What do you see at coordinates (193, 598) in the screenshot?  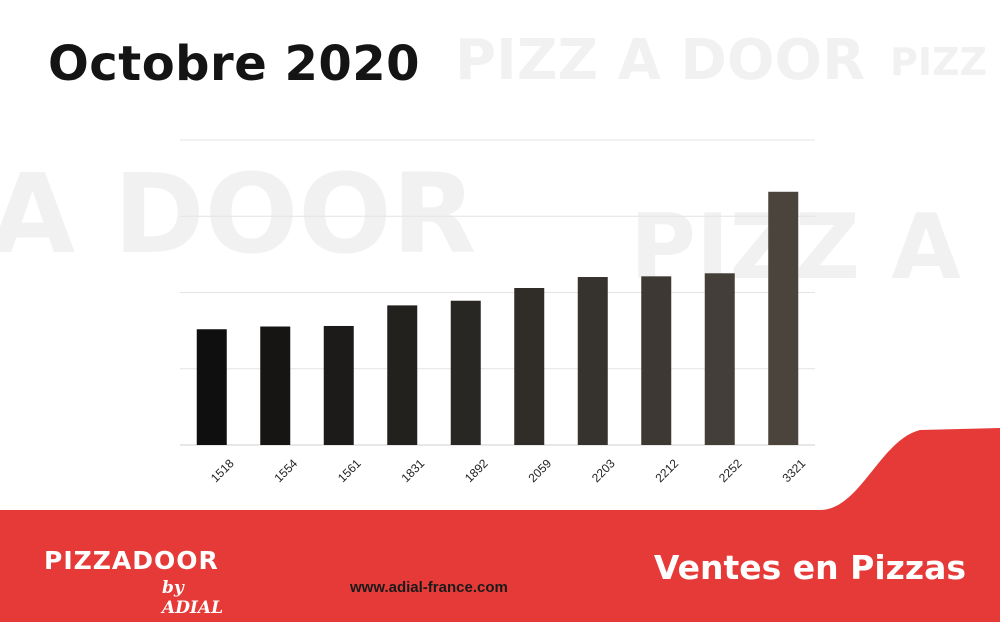 I see `brand-logo-sub: by ADIAL` at bounding box center [193, 598].